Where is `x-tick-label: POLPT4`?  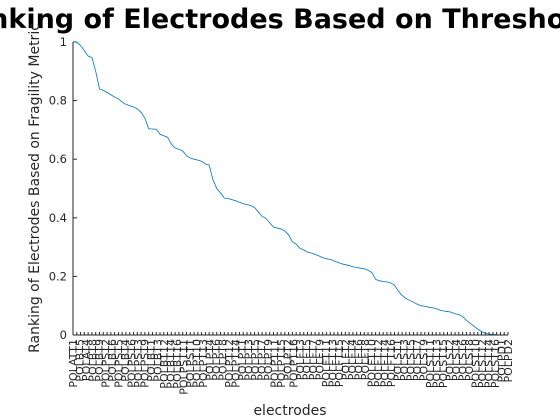
x-tick-label: POLPT4 is located at coordinates (209, 360).